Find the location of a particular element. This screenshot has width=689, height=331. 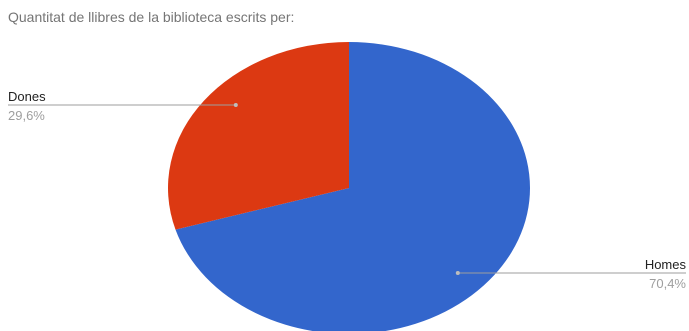

leader-dot-dones is located at coordinates (235, 105).